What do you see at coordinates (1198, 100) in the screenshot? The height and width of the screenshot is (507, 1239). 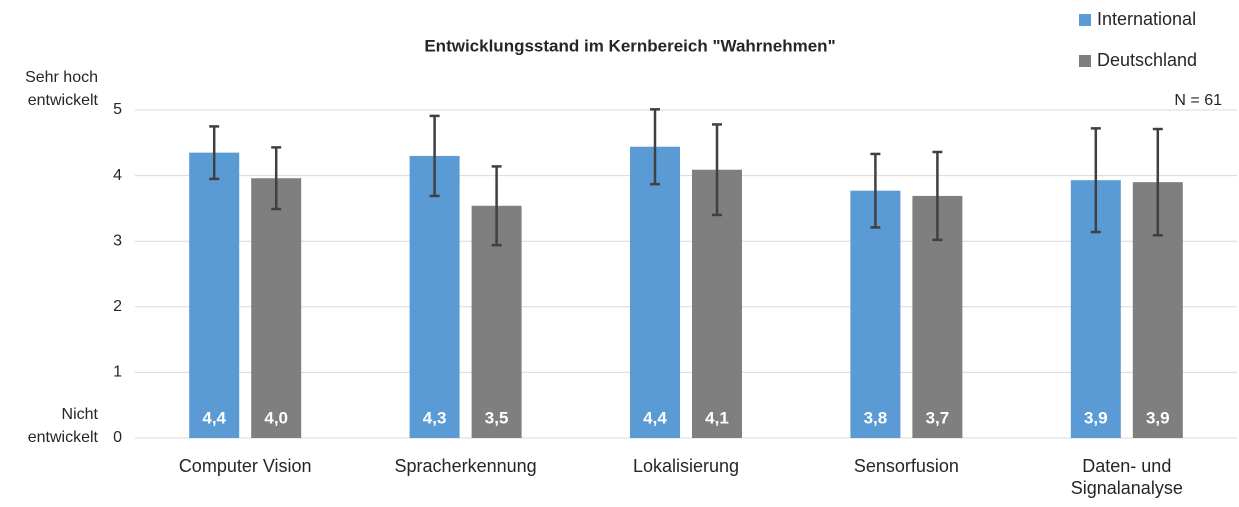 I see `annotation: N = 61` at bounding box center [1198, 100].